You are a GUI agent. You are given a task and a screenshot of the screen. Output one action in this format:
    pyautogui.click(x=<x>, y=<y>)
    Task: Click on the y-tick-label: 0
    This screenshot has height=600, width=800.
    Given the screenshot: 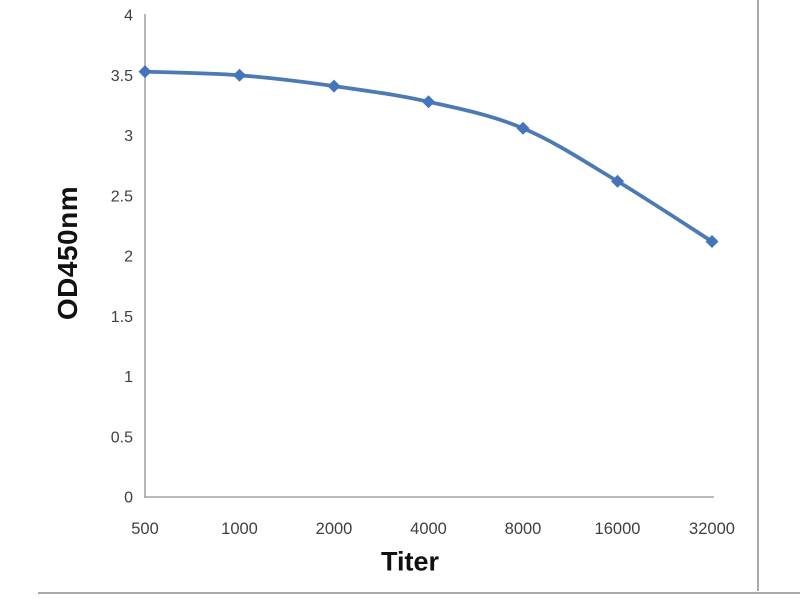 What is the action you would take?
    pyautogui.click(x=128, y=498)
    